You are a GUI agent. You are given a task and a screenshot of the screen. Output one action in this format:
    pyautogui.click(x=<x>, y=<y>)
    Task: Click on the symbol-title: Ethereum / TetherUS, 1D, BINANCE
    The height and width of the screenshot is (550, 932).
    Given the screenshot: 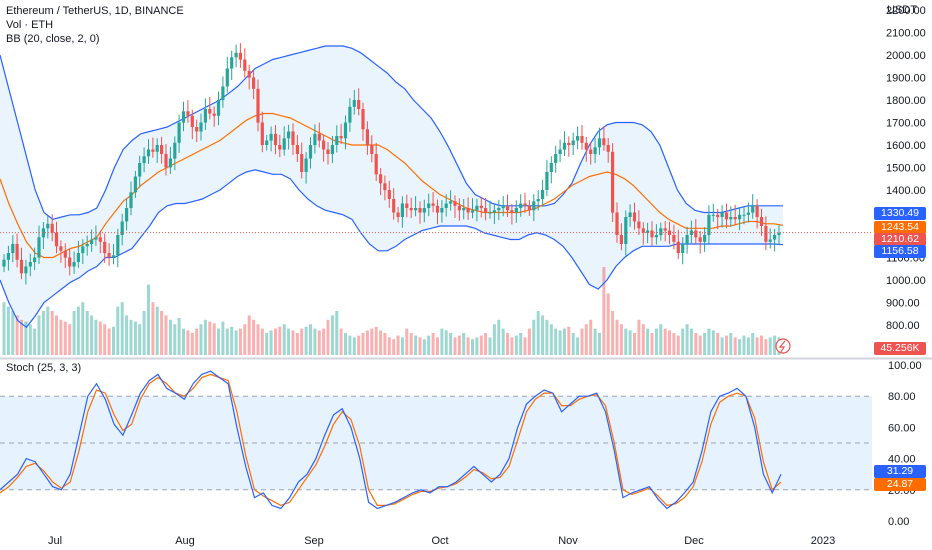 What is the action you would take?
    pyautogui.click(x=95, y=11)
    